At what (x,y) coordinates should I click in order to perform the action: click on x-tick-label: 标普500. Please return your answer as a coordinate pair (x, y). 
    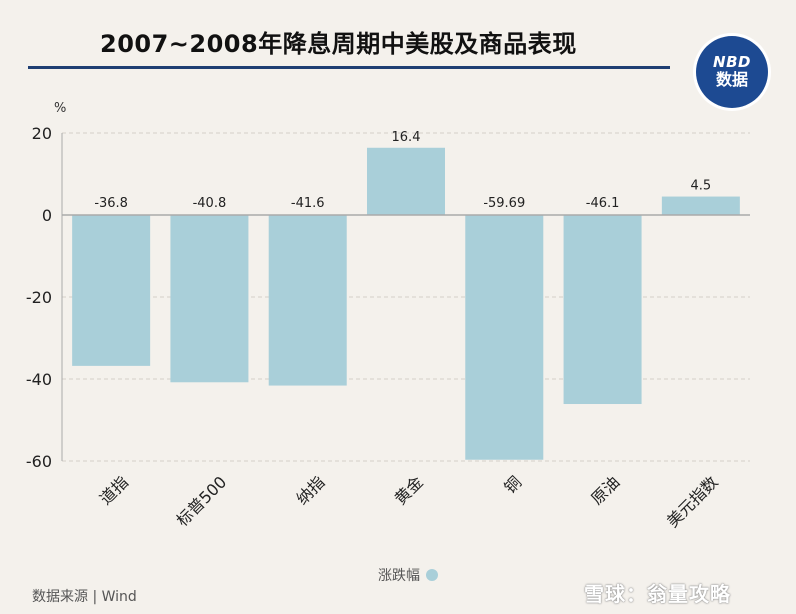
    Looking at the image, I should click on (202, 501).